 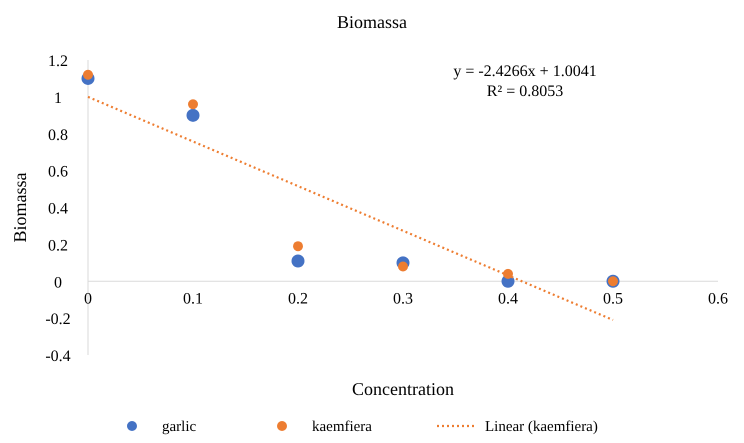 What do you see at coordinates (58, 98) in the screenshot?
I see `y-tick-label: 1` at bounding box center [58, 98].